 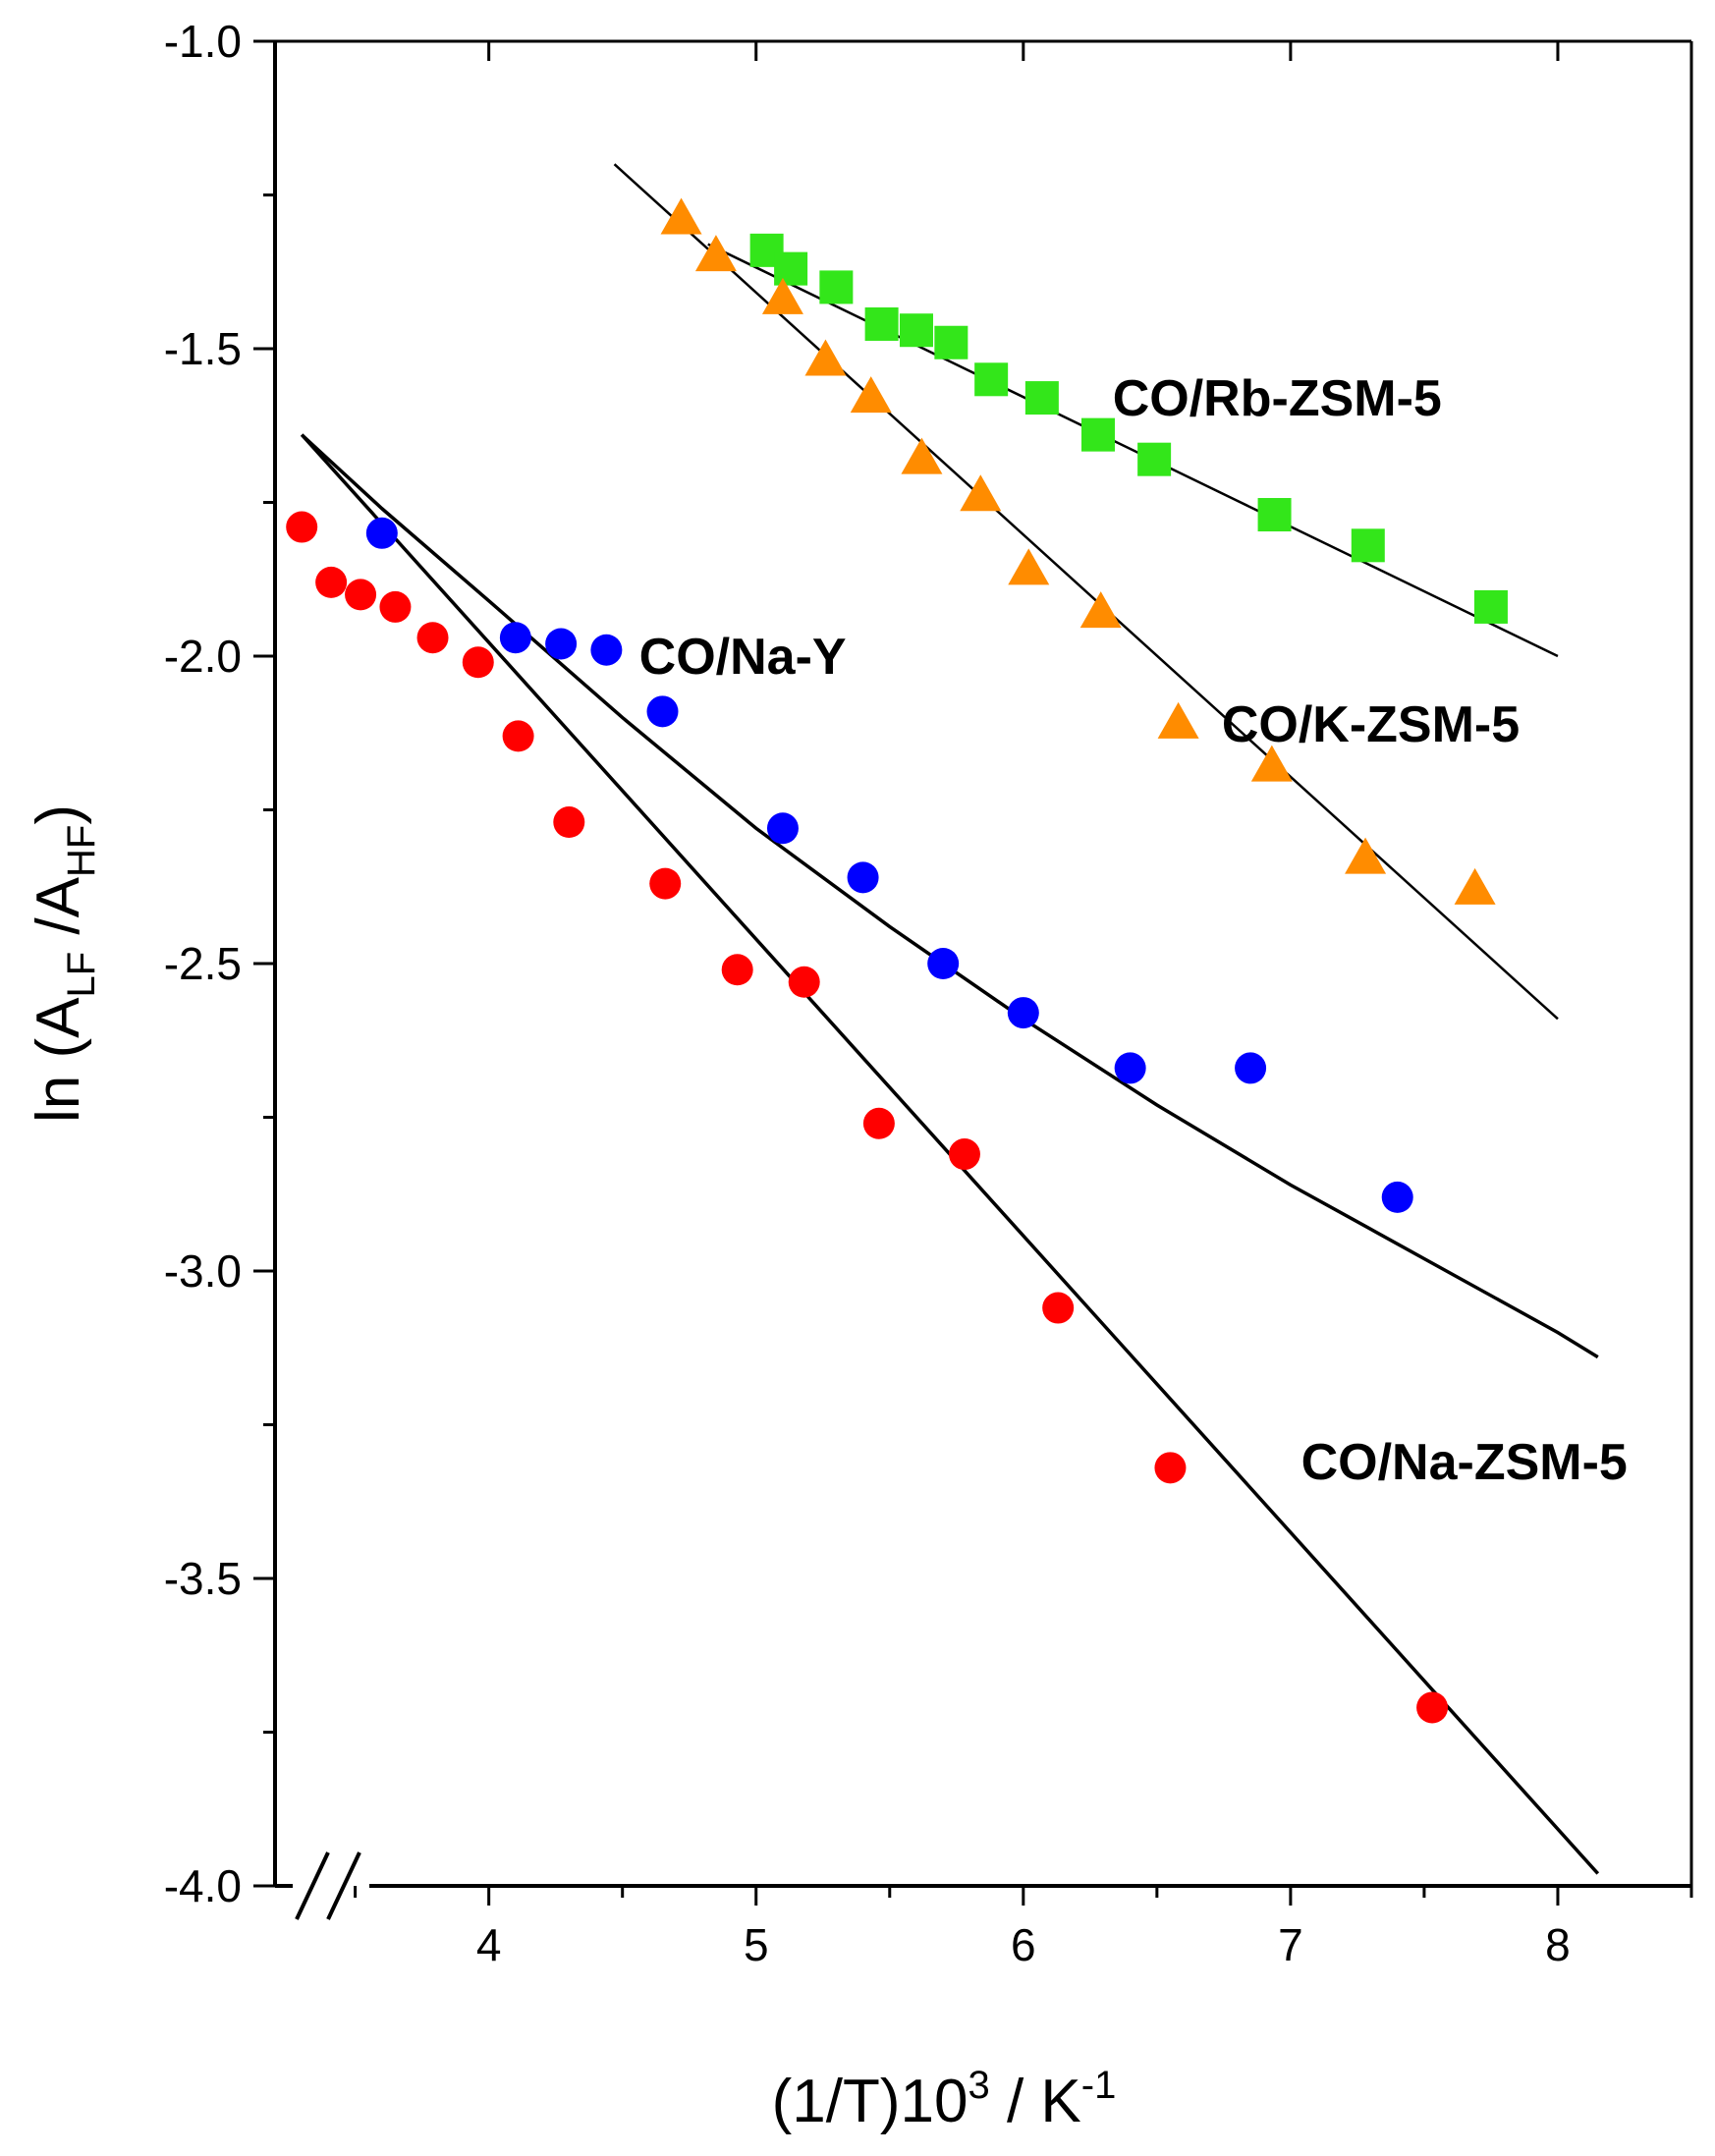 What do you see at coordinates (203, 963) in the screenshot?
I see `y-tick-label: -2.5` at bounding box center [203, 963].